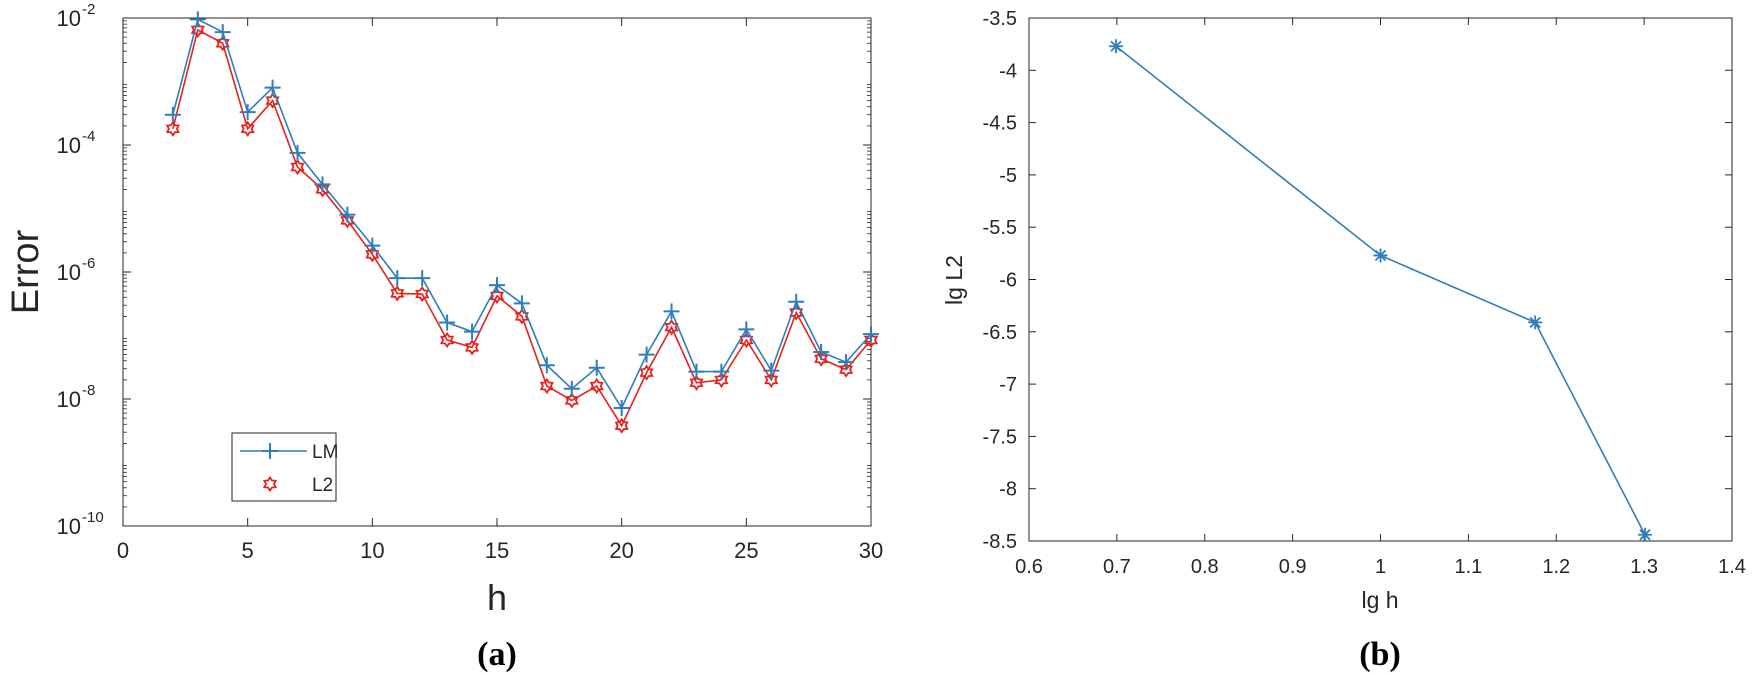  Describe the element at coordinates (88, 9) in the screenshot. I see `chart-a-y-tick-exponent: -2` at that location.